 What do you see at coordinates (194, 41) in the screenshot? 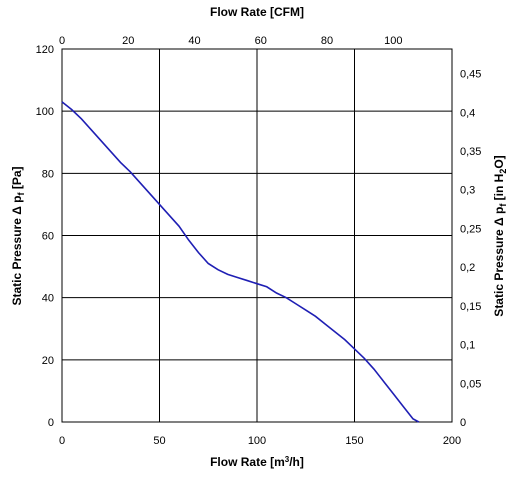
I see `x-tick-label-top: 40` at bounding box center [194, 41].